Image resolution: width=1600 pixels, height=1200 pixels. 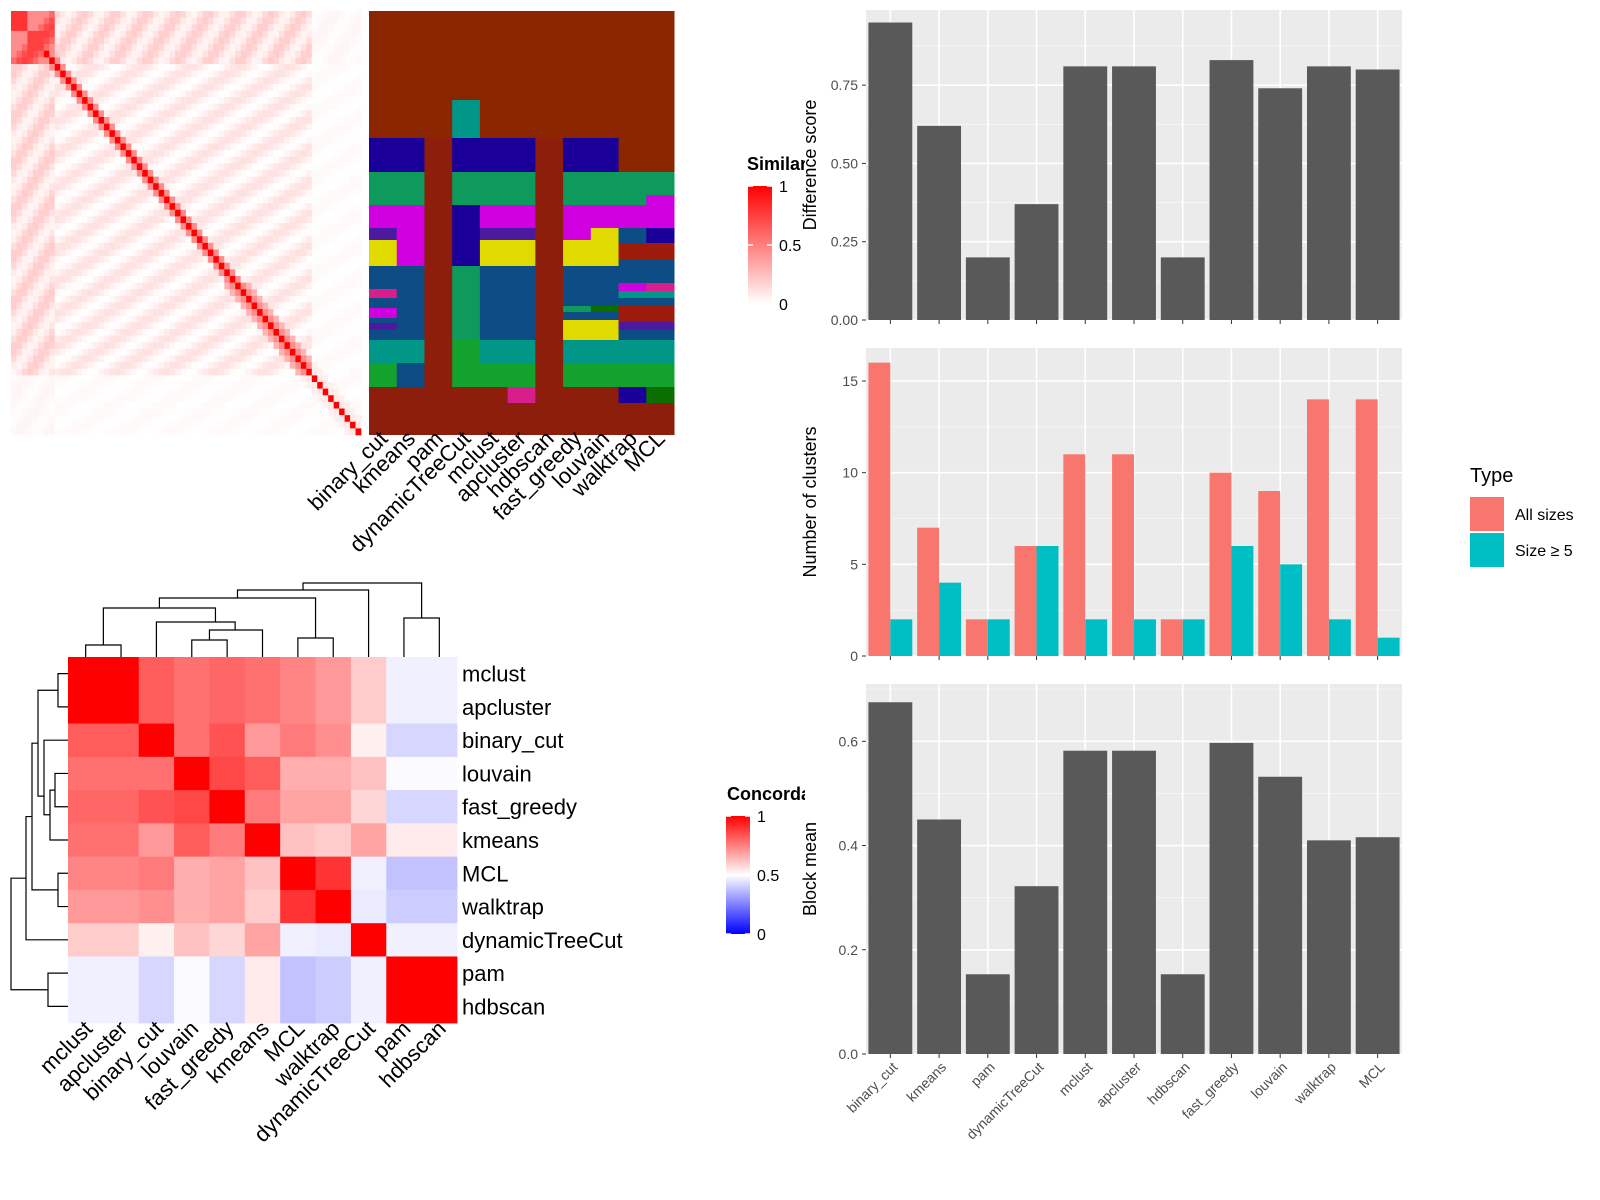 I want to click on bar-all-sizes, so click(x=1269, y=573).